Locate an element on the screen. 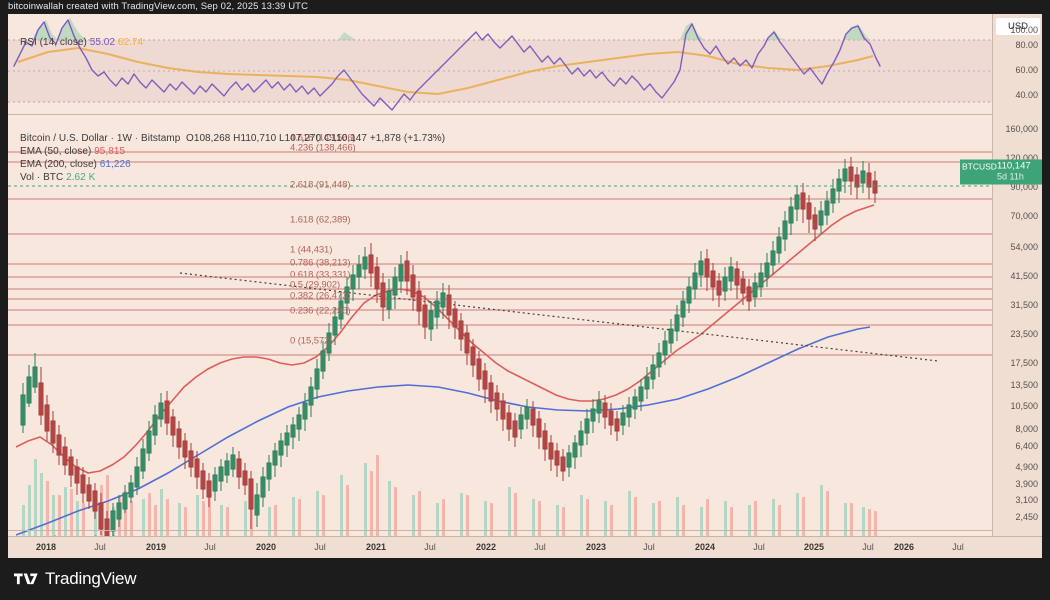 The width and height of the screenshot is (1050, 600). rsi-plot is located at coordinates (500, 64).